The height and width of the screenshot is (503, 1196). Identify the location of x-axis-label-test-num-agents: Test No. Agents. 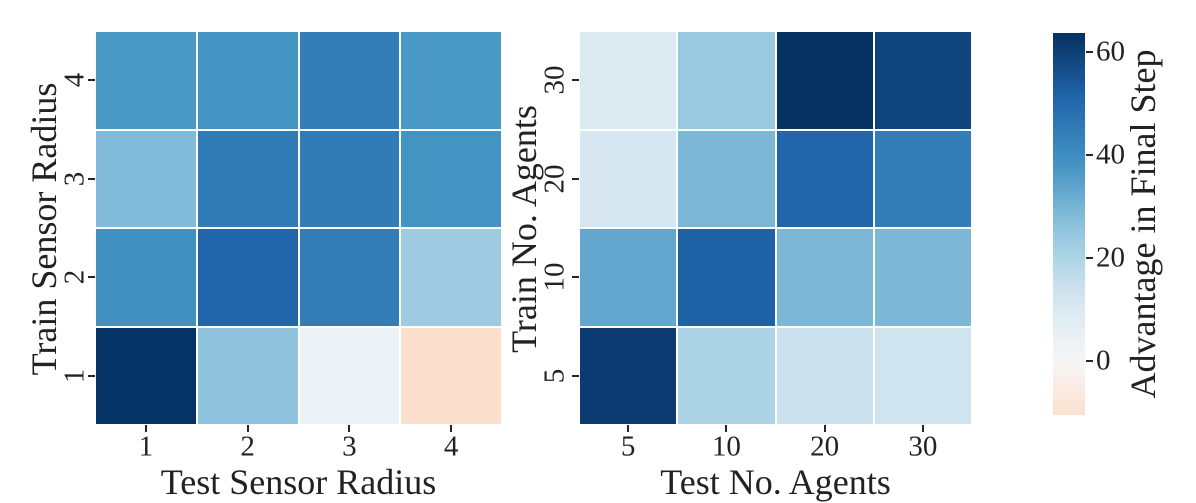
(775, 482).